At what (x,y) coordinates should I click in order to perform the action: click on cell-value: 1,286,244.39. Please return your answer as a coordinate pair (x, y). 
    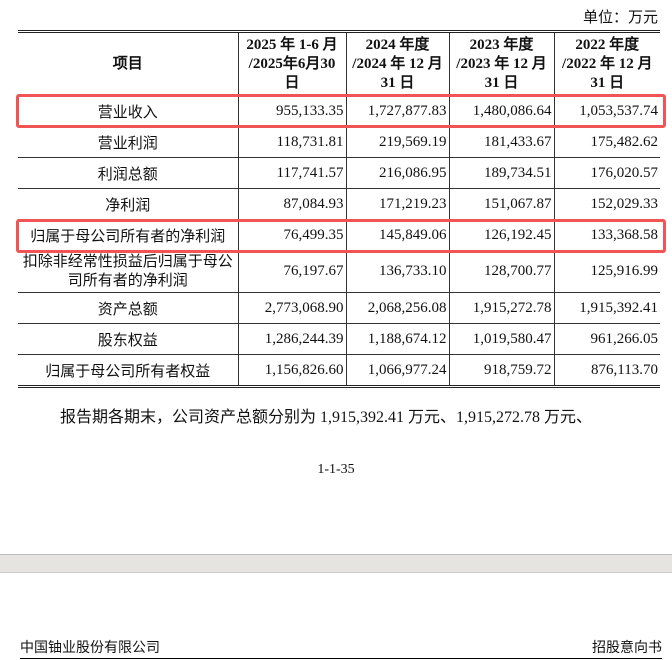
    Looking at the image, I should click on (292, 339).